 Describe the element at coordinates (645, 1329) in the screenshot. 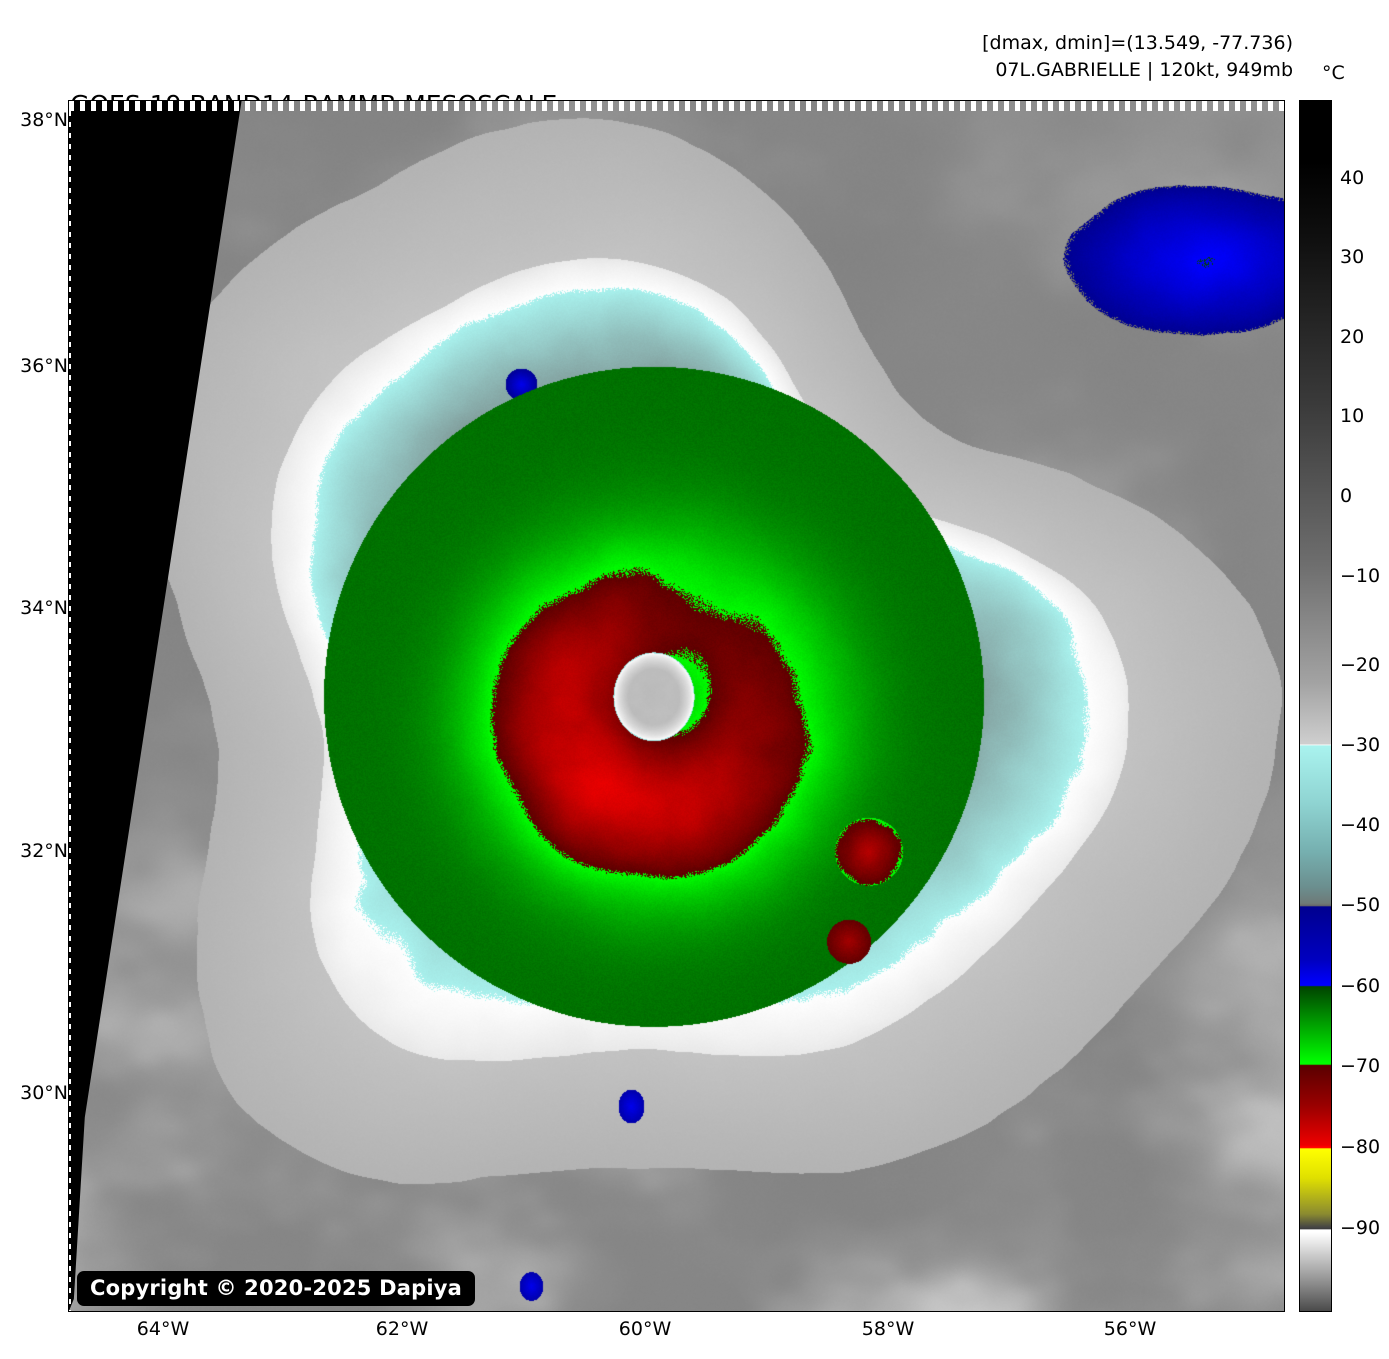

I see `longitude-tick-60: 60°W` at that location.